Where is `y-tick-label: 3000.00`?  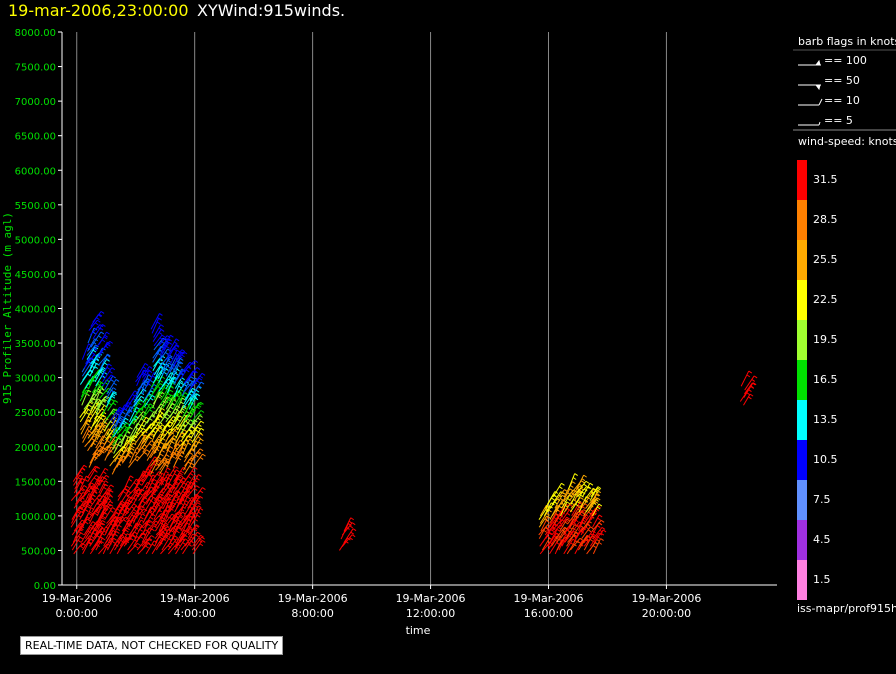 y-tick-label: 3000.00 is located at coordinates (35, 379).